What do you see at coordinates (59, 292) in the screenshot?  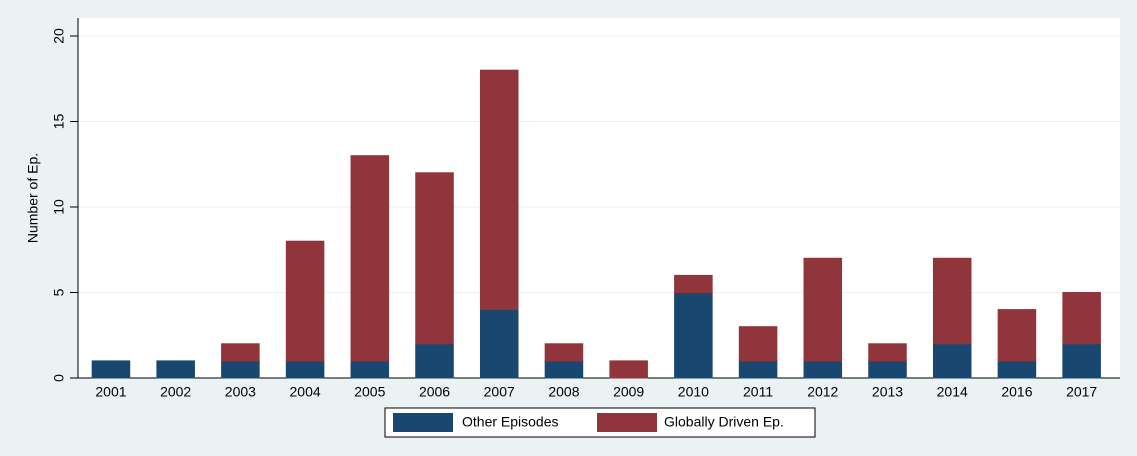 I see `y-tick-label: 5` at bounding box center [59, 292].